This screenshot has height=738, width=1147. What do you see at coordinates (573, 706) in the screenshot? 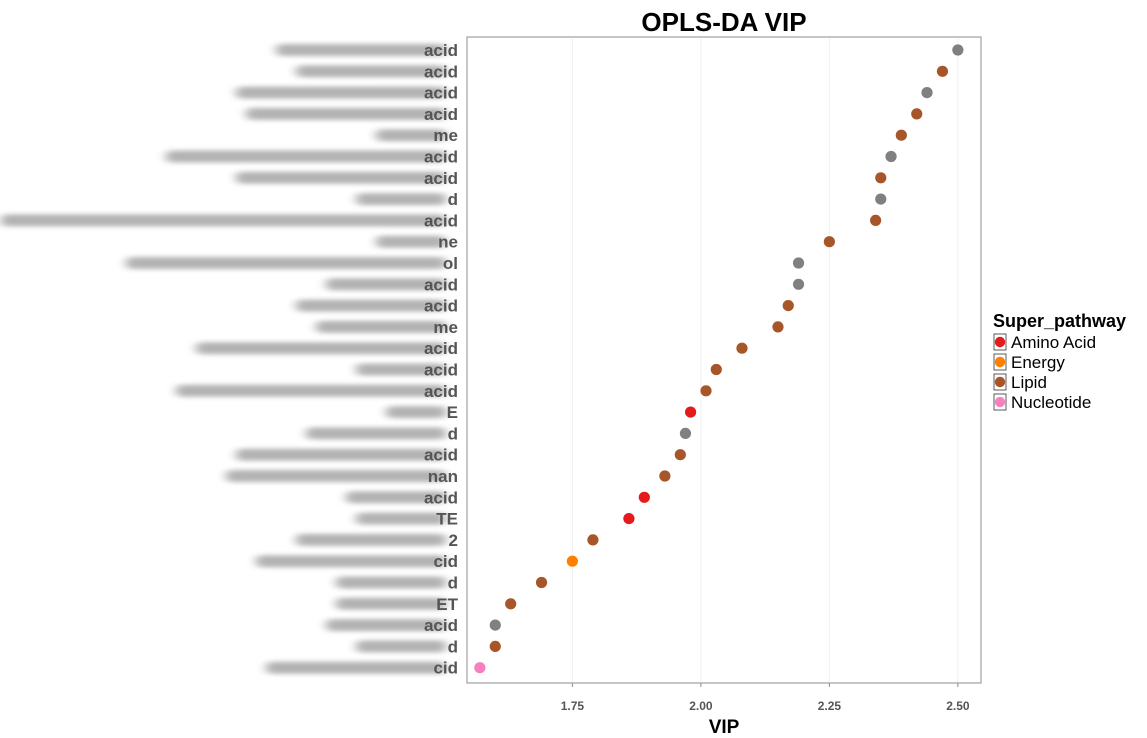
I see `x-tick-label: 1.75` at bounding box center [573, 706].